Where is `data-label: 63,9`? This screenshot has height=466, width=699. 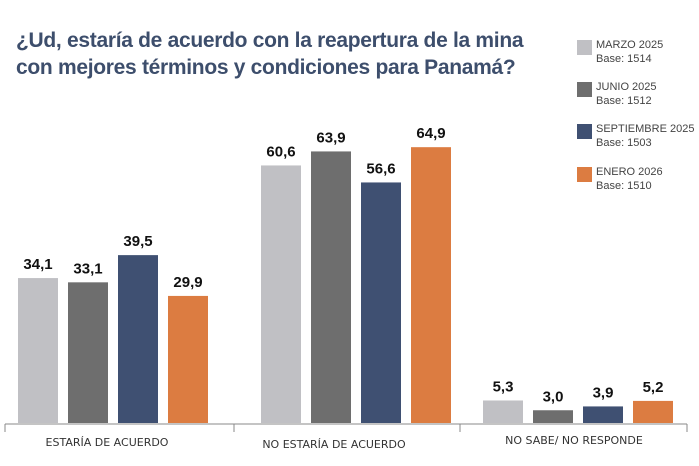
data-label: 63,9 is located at coordinates (330, 137).